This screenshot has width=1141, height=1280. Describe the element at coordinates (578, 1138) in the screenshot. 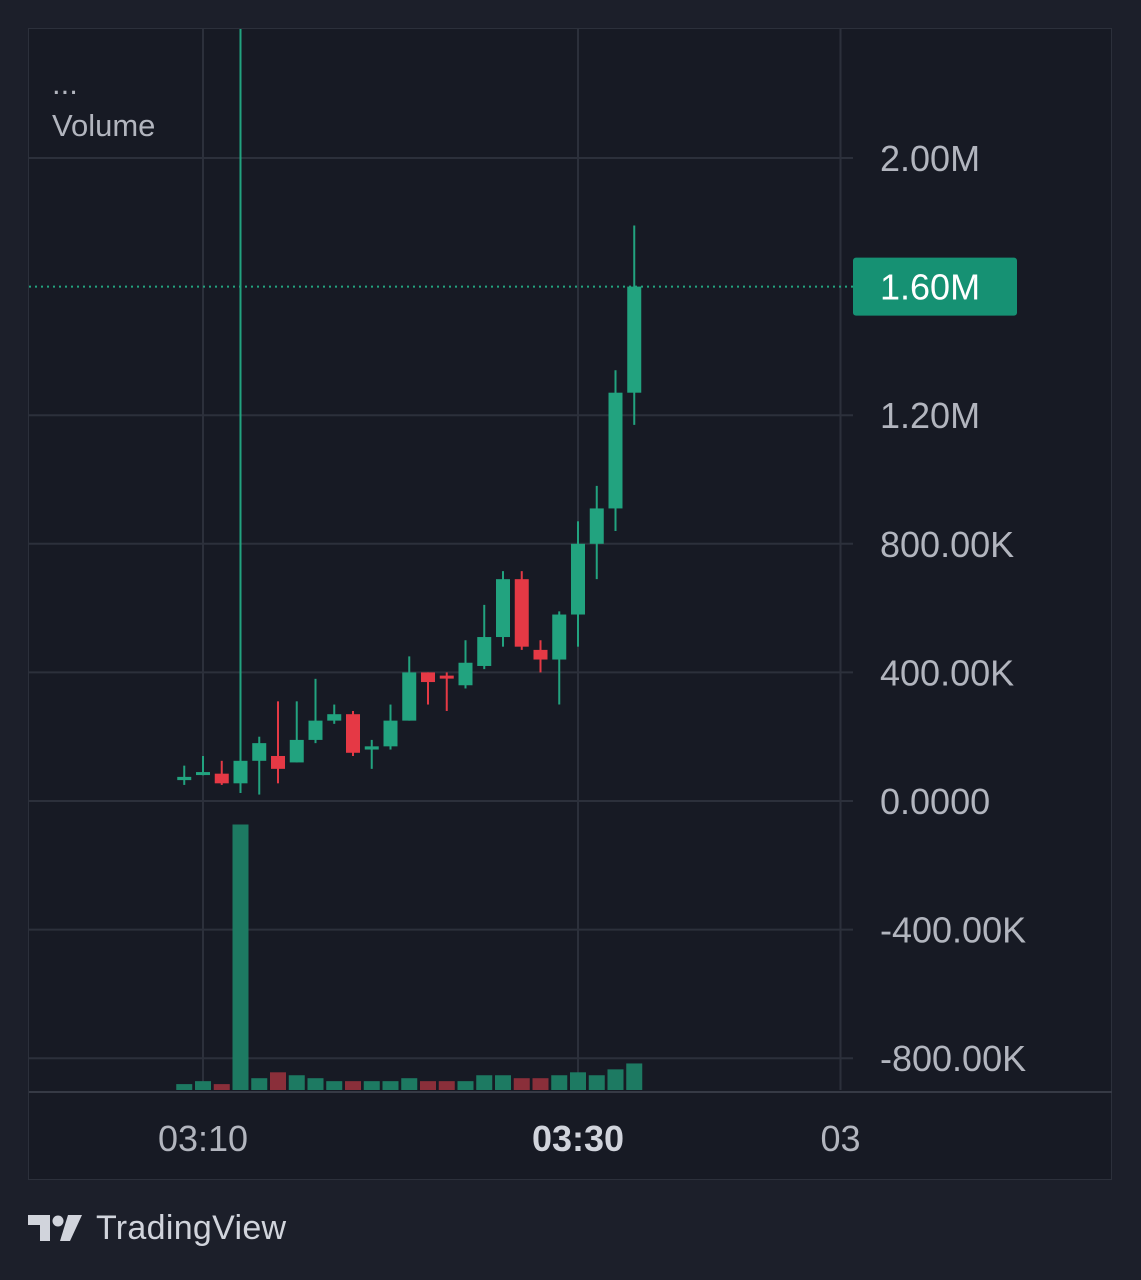

I see `x-axis-tick-label: 03:30` at that location.